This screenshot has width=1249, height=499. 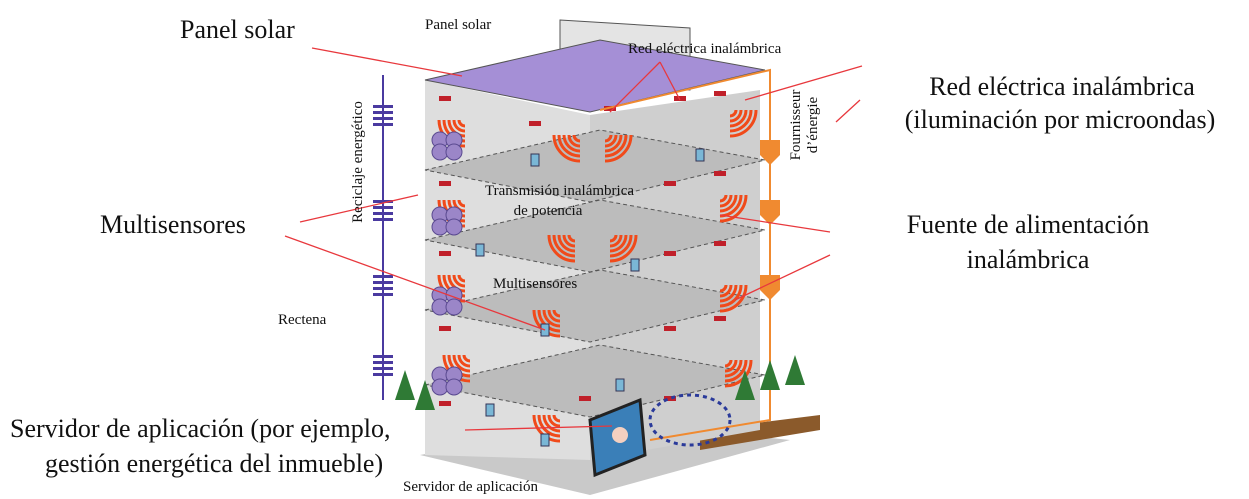 I want to click on callout: Fuente de alimentación, so click(x=1028, y=224).